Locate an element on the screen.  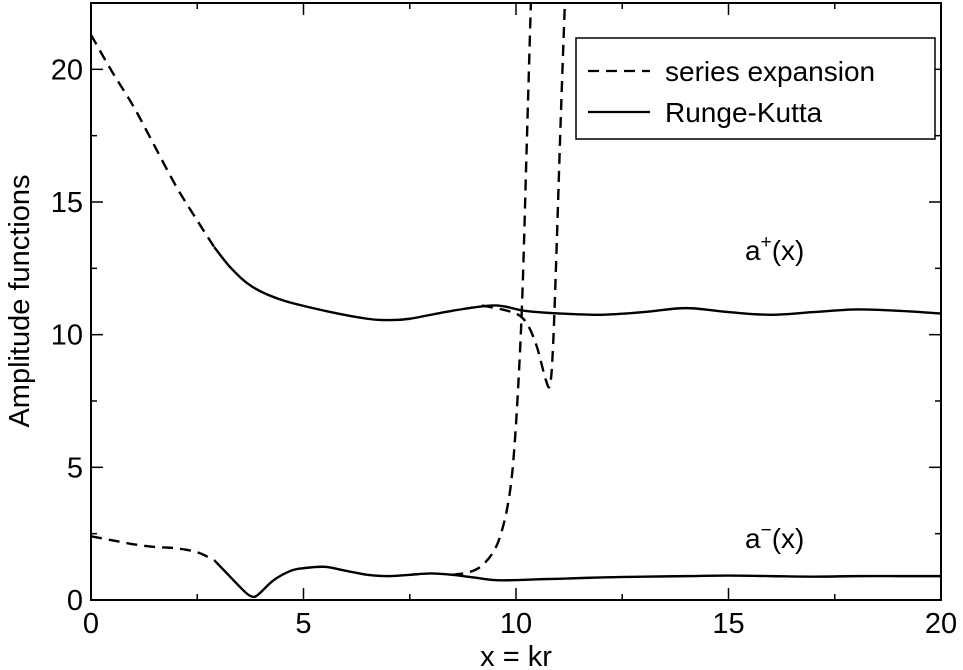
annotation-a-minus: a−(x) is located at coordinates (774, 537).